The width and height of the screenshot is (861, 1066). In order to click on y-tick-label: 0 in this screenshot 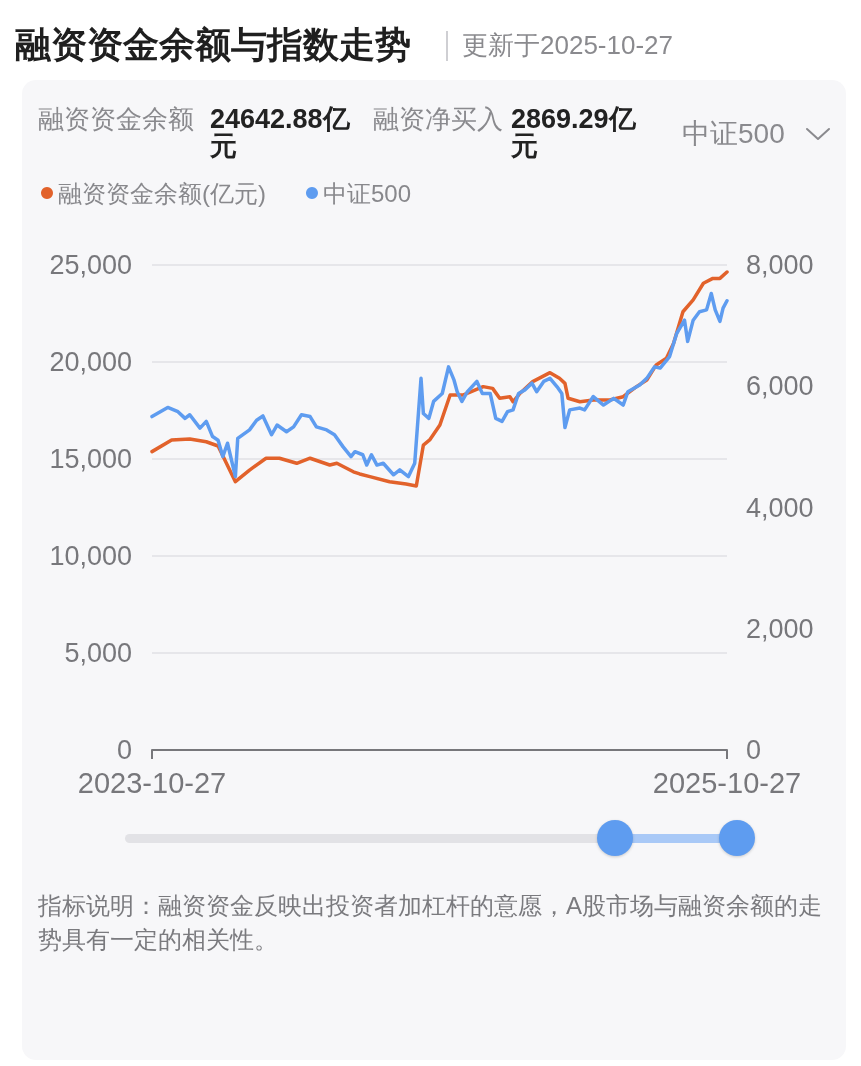, I will do `click(124, 750)`.